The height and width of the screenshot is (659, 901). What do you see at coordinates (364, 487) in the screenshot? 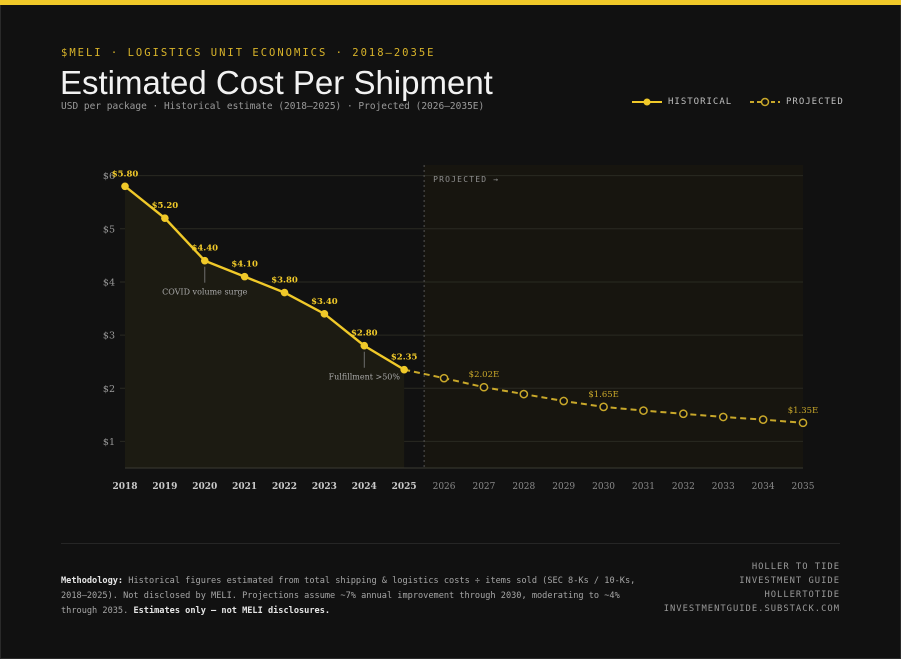
I see `x-tick-label: 2024` at bounding box center [364, 487].